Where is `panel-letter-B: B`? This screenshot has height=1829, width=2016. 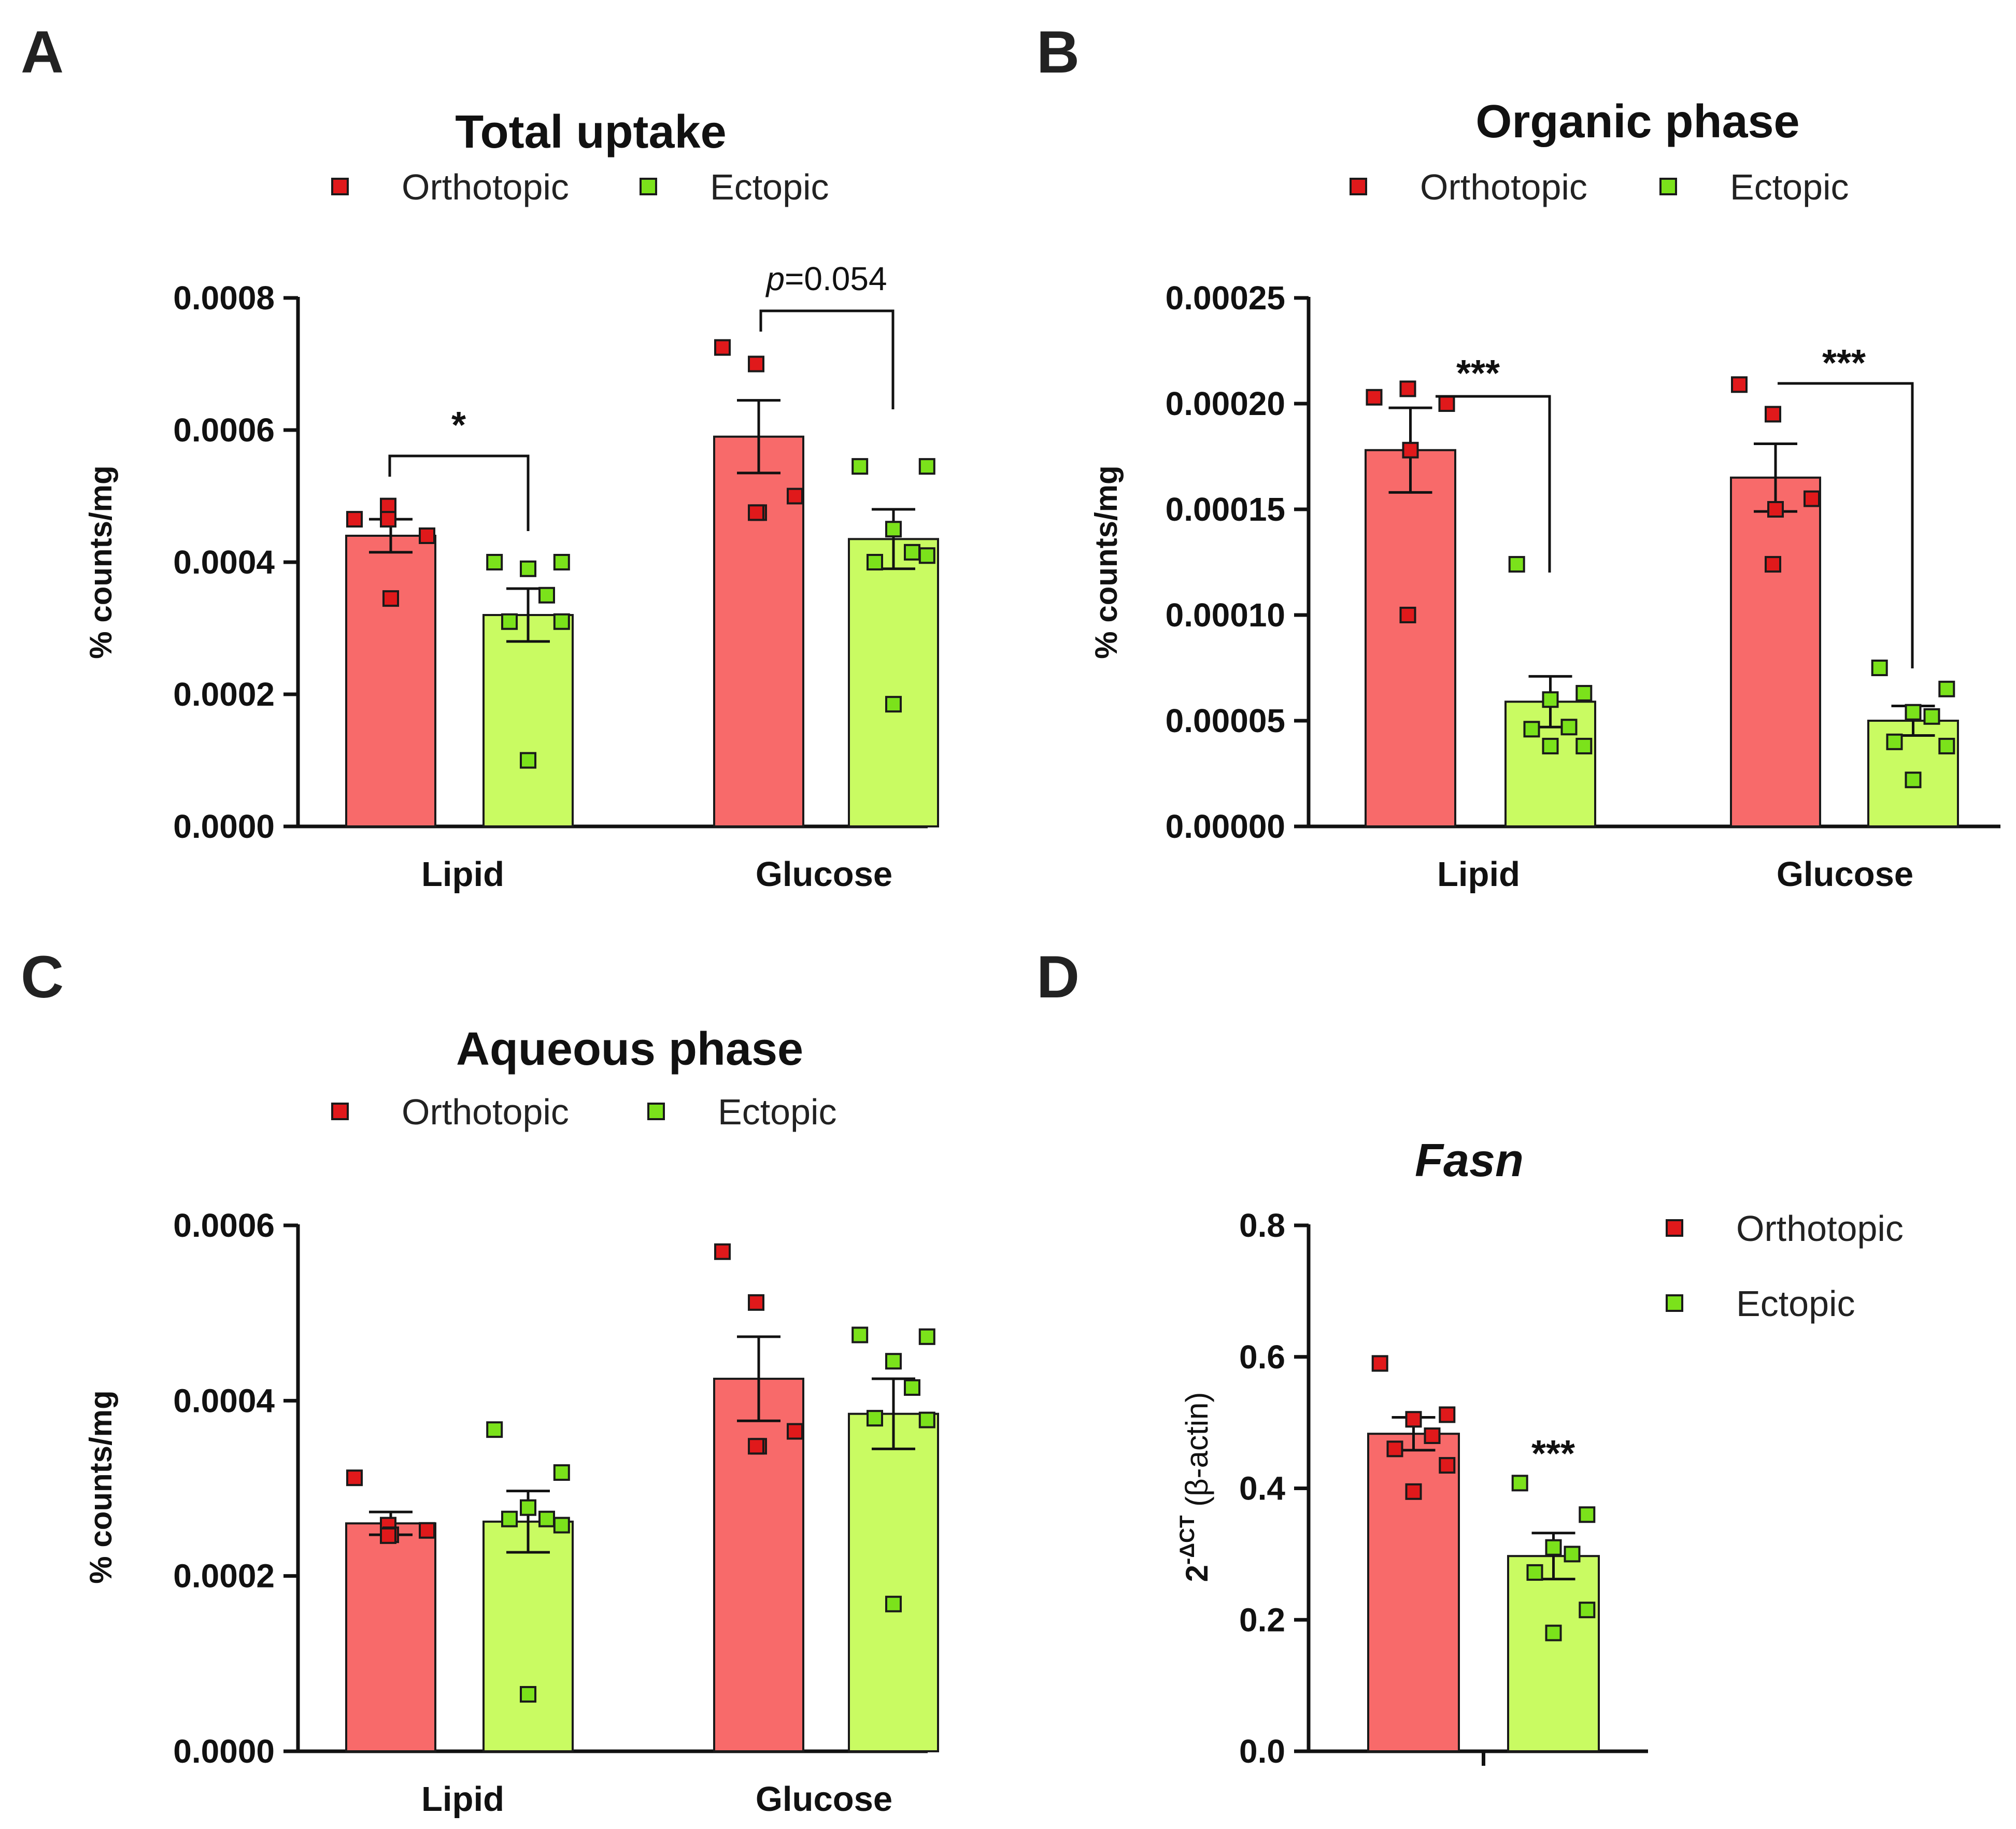 panel-letter-B: B is located at coordinates (1058, 52).